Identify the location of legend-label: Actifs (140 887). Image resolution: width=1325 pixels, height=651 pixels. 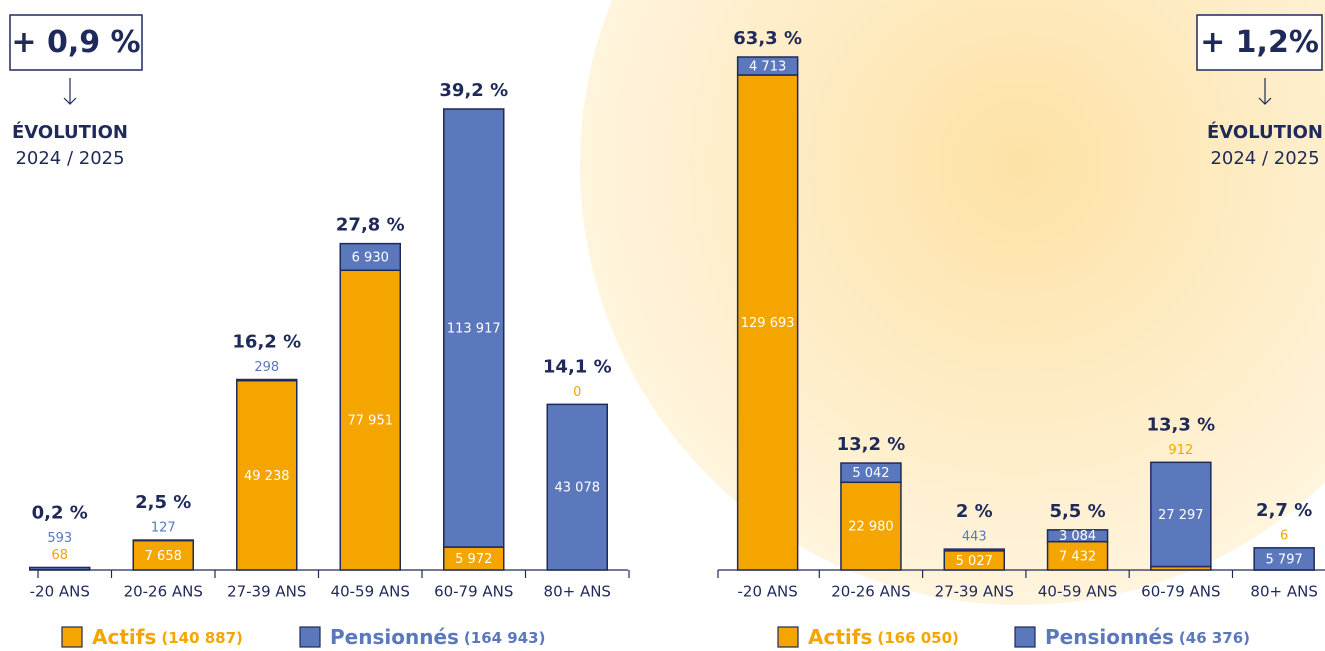
(167, 637).